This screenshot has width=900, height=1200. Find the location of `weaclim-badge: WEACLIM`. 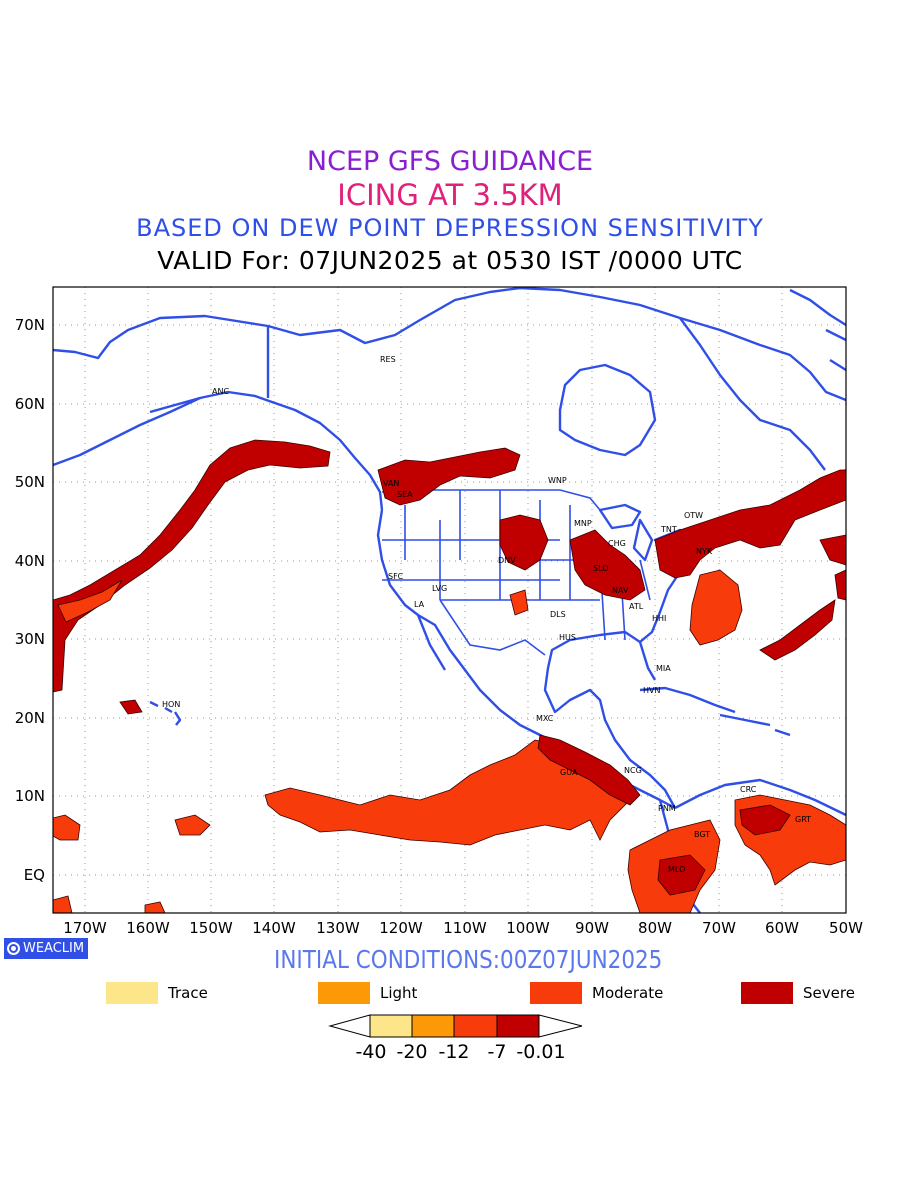

weaclim-badge: WEACLIM is located at coordinates (46, 948).